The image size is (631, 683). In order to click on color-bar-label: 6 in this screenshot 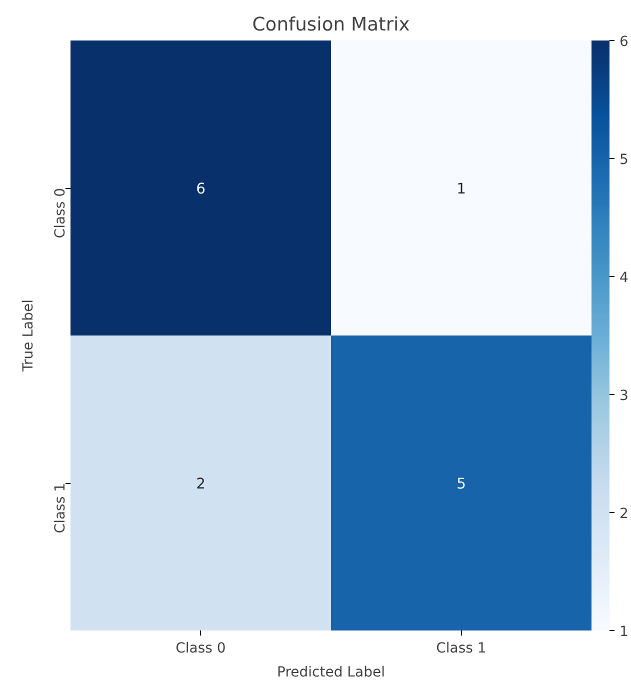, I will do `click(624, 42)`.